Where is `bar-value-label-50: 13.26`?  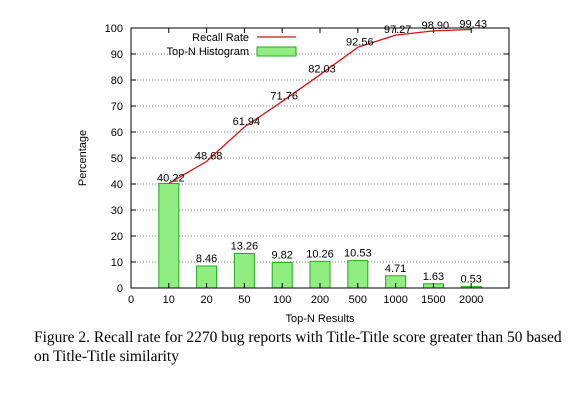 bar-value-label-50: 13.26 is located at coordinates (245, 247).